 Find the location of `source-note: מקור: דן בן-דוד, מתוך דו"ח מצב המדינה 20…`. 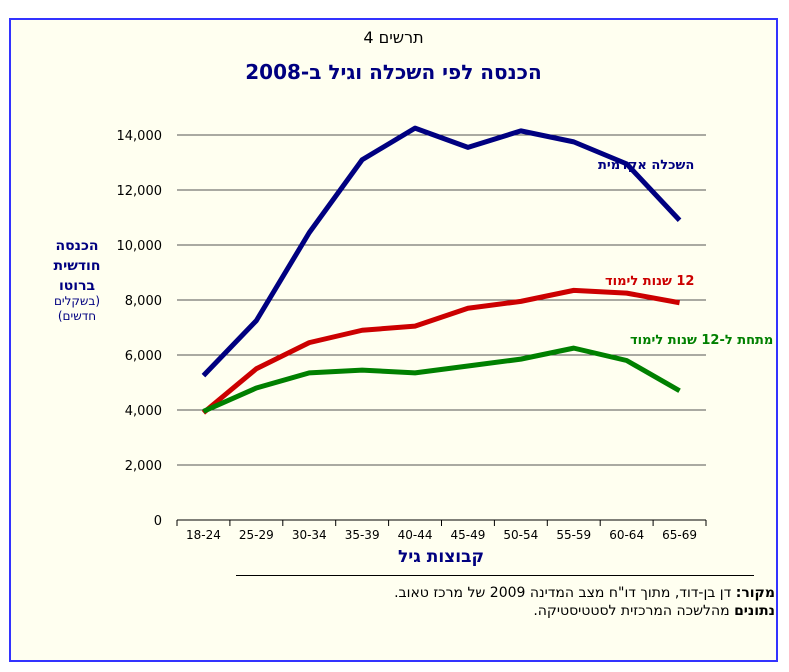

source-note: מקור: דן בן-דוד, מתוך דו"ח מצב המדינה 20… is located at coordinates (584, 602).